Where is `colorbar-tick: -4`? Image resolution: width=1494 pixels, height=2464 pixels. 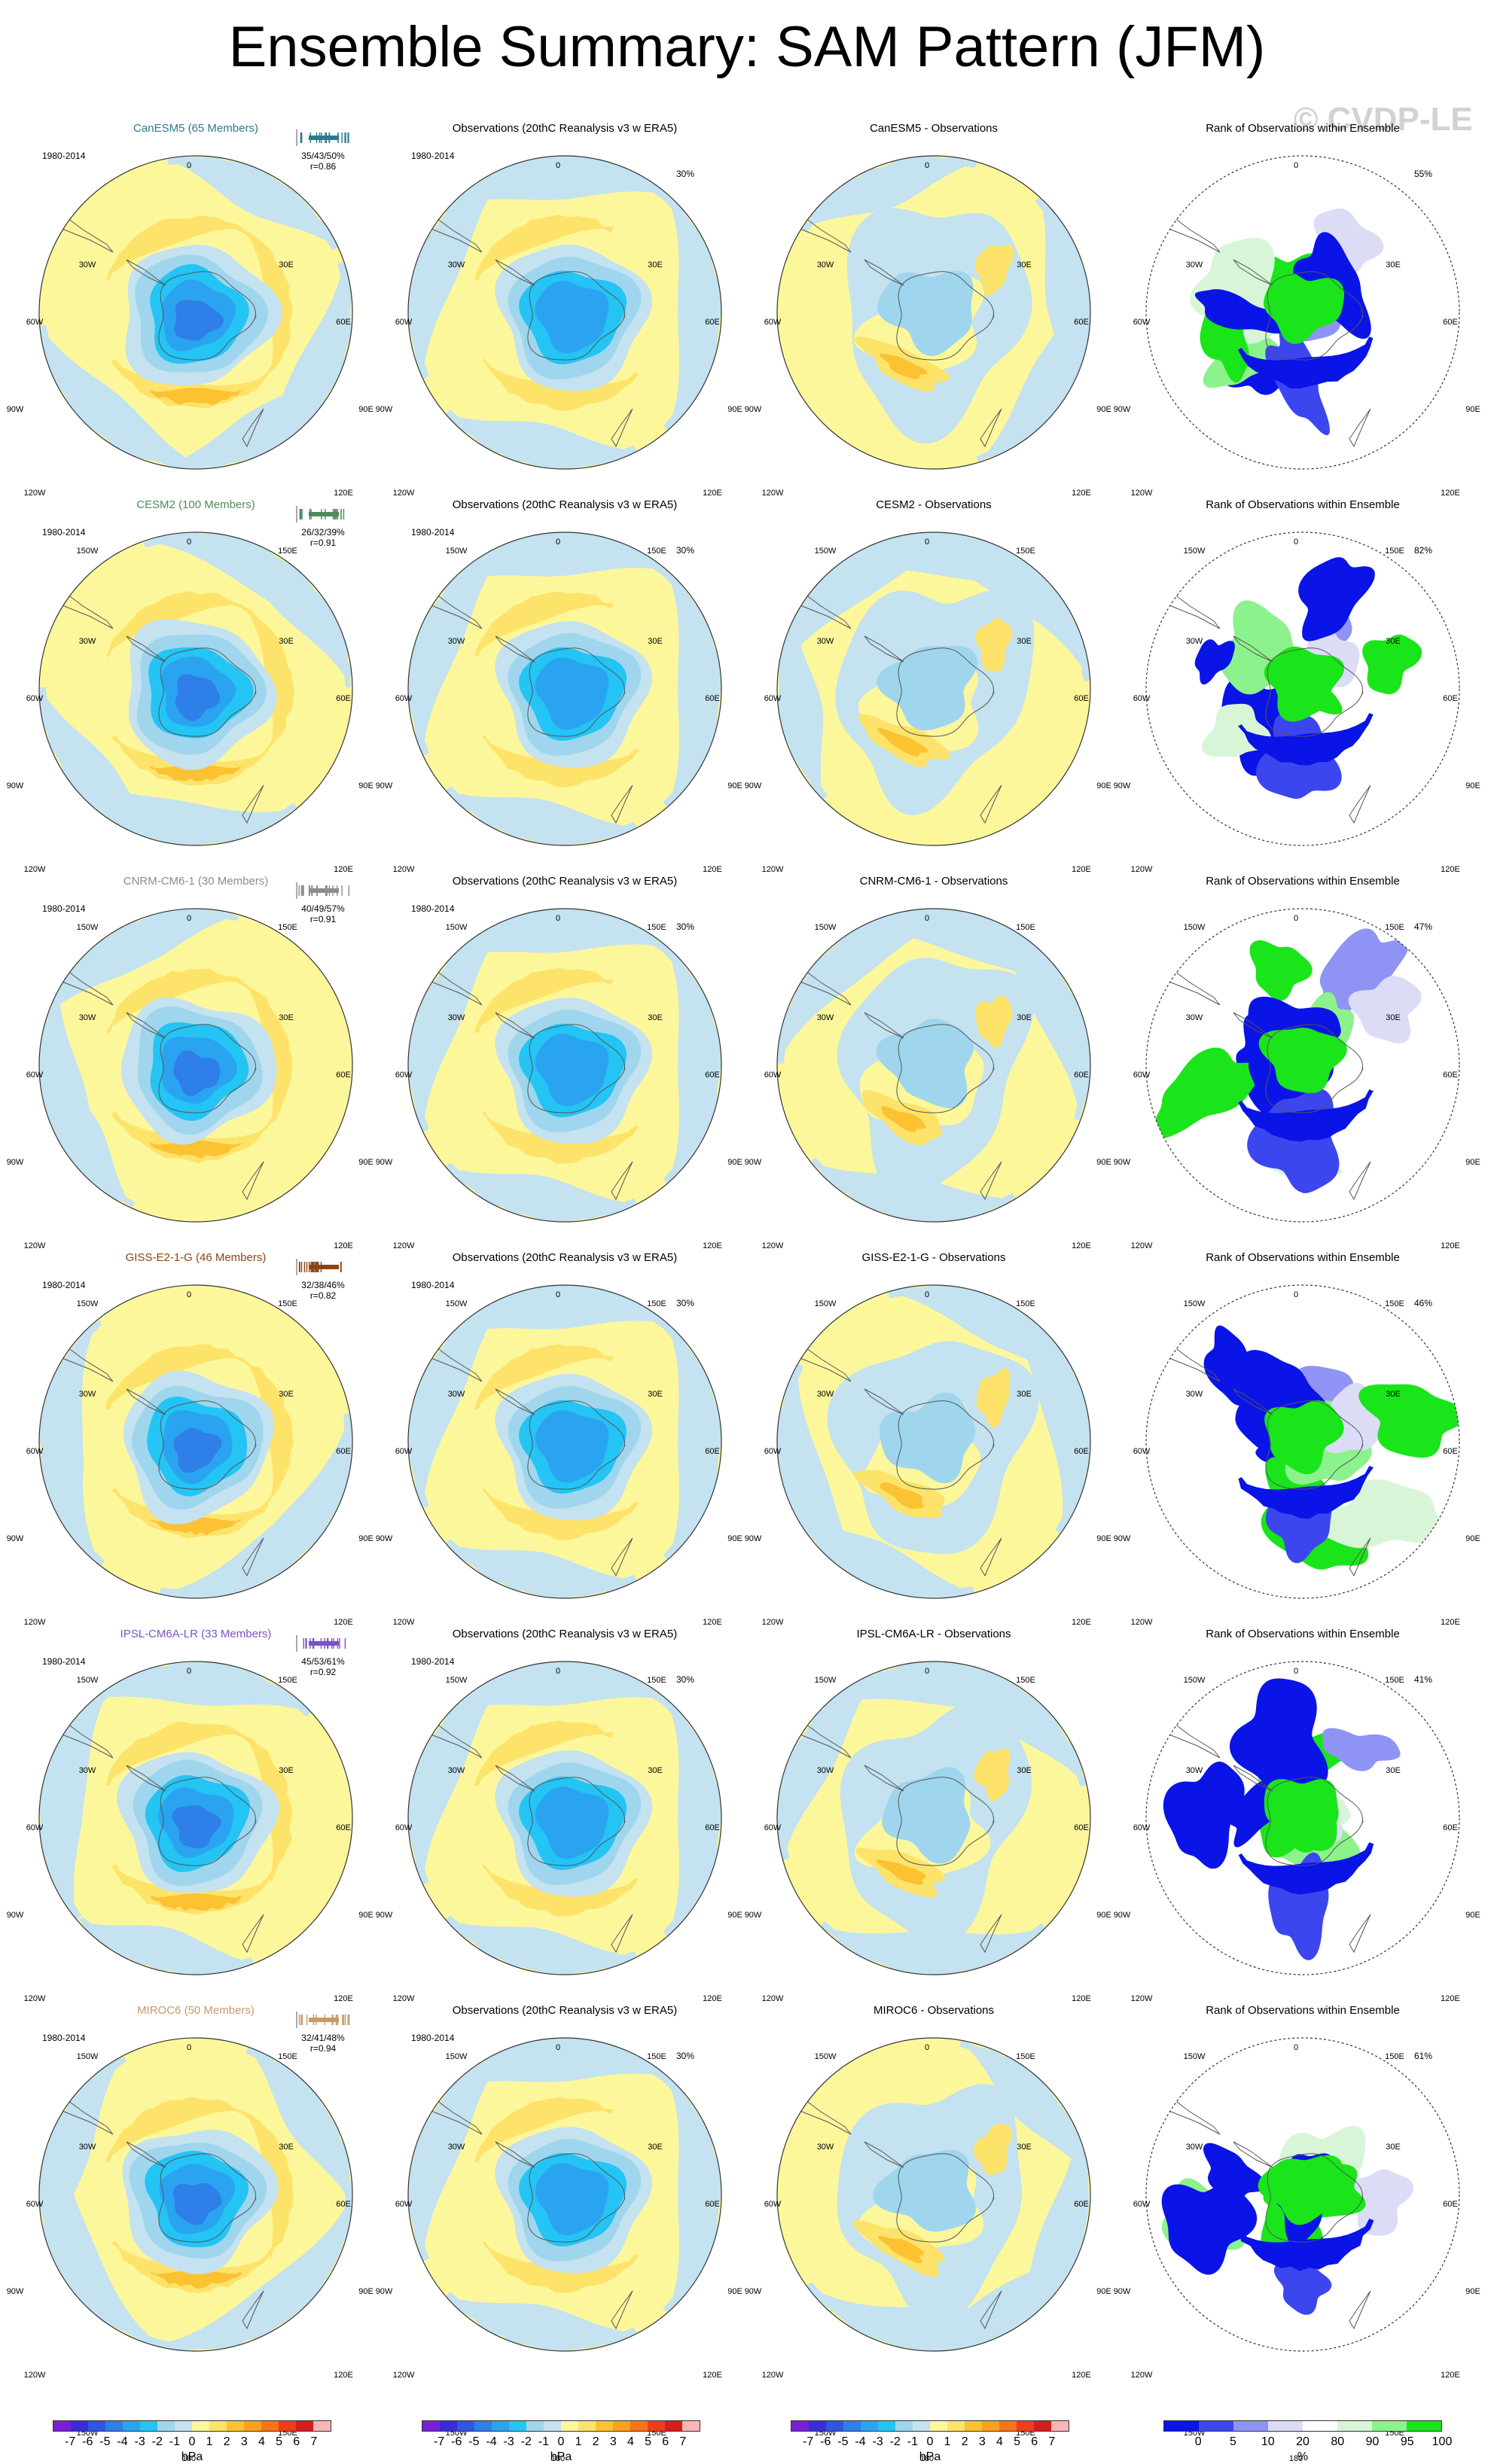
colorbar-tick: -4 is located at coordinates (123, 2442).